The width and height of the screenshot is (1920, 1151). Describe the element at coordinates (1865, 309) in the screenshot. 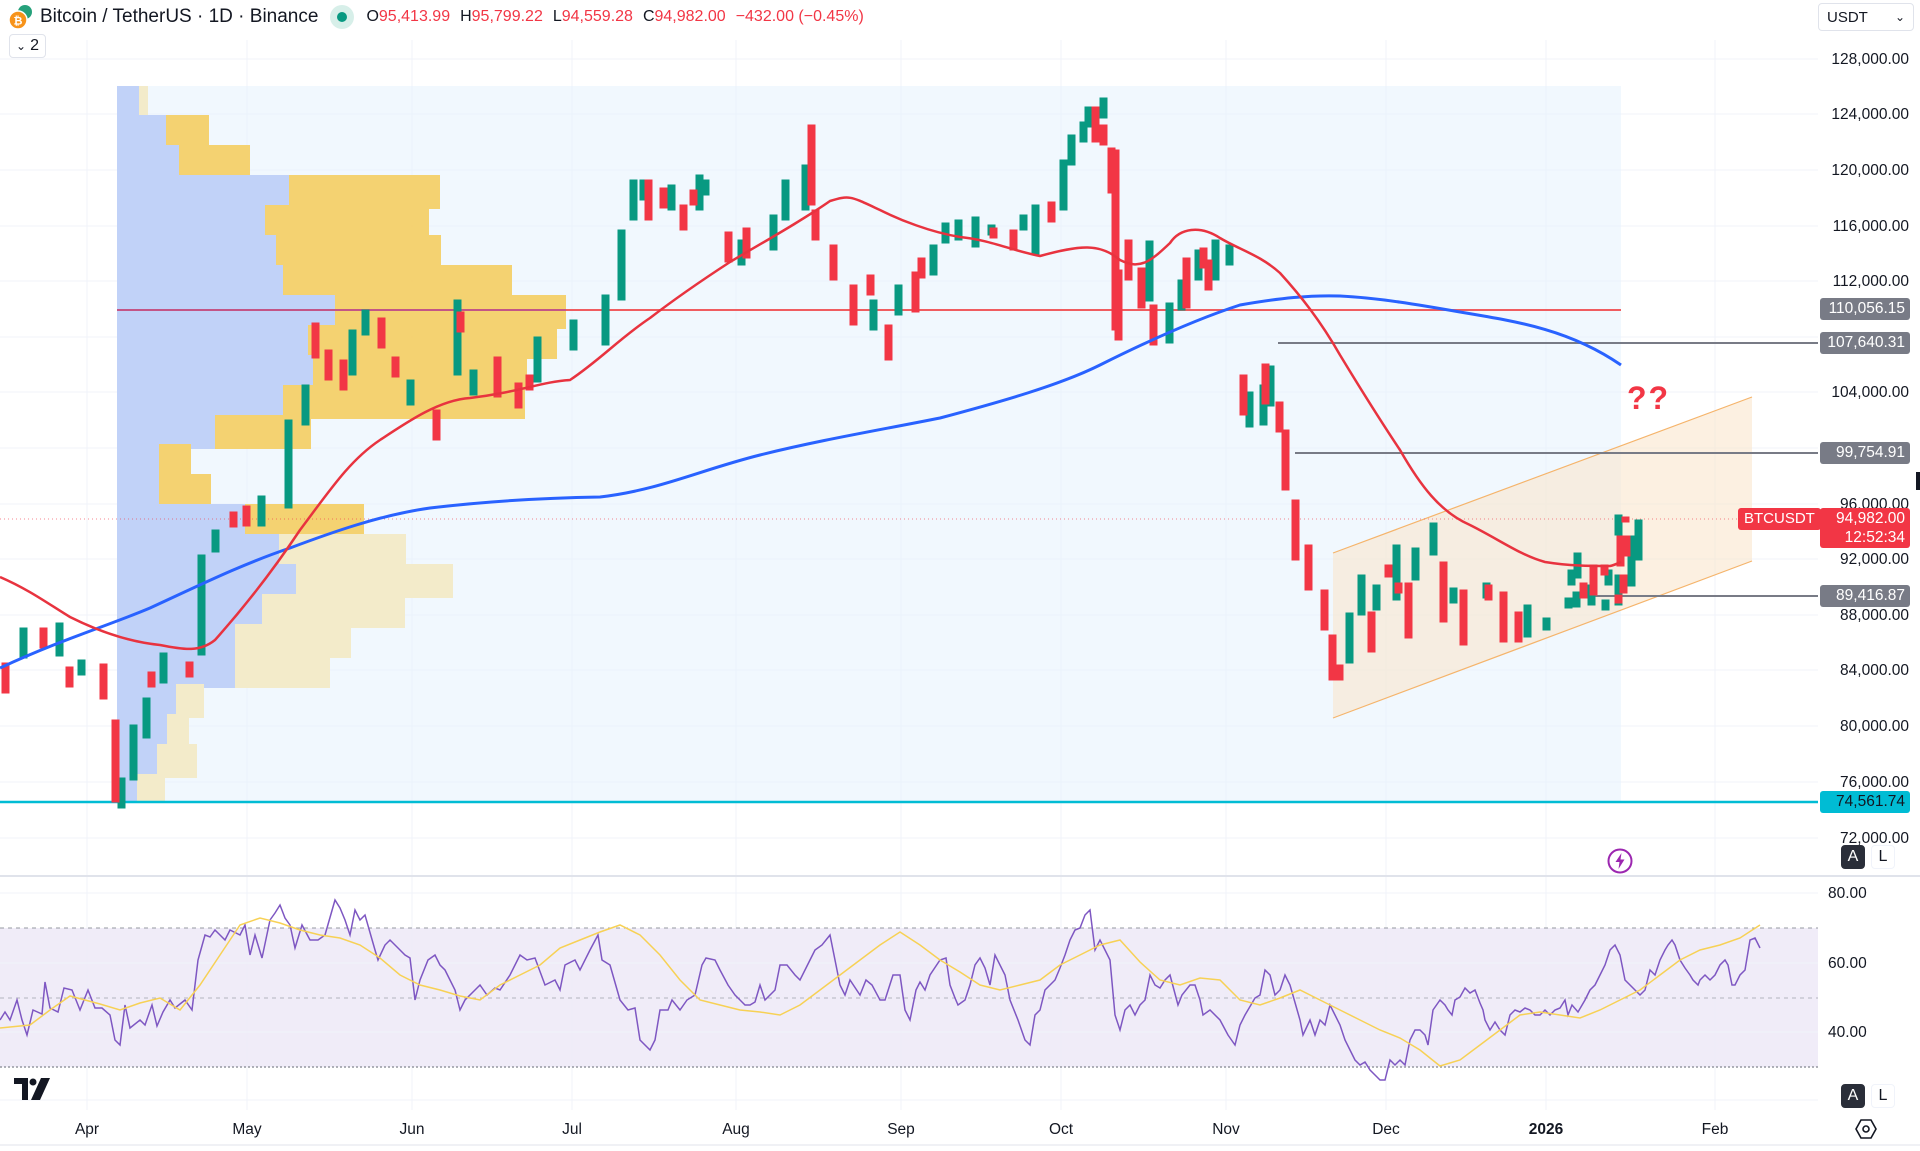

I see `level-tag-110056: 110,056.15` at that location.